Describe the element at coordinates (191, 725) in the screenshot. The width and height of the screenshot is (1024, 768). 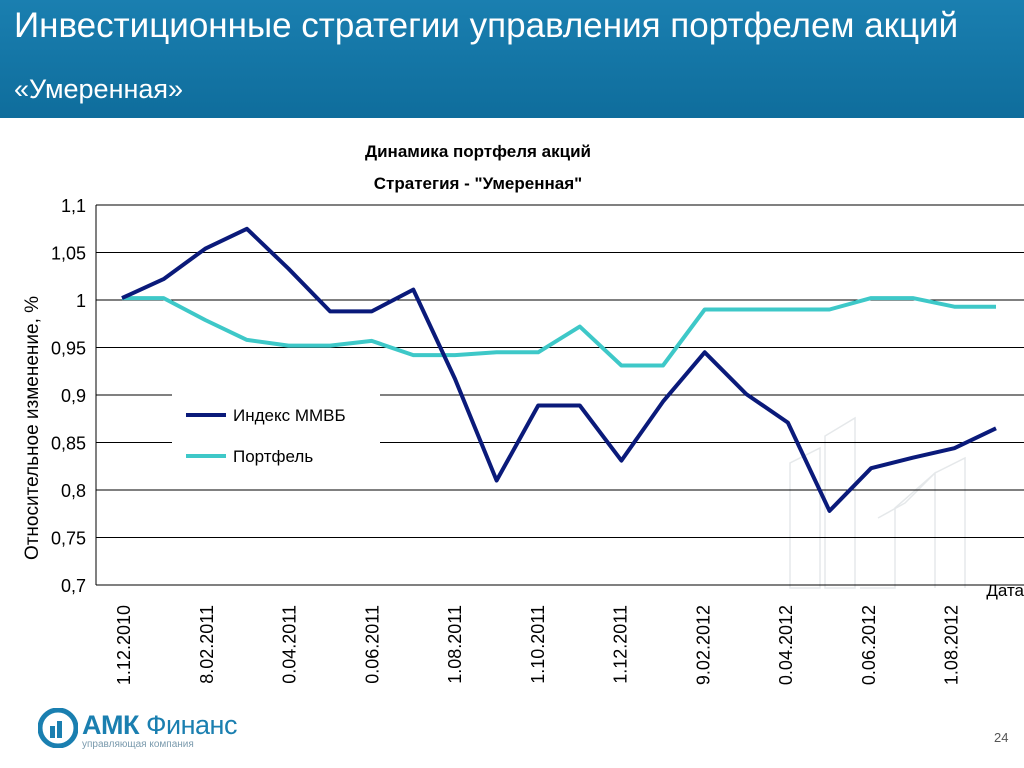
I see `logo-name: Финанс` at that location.